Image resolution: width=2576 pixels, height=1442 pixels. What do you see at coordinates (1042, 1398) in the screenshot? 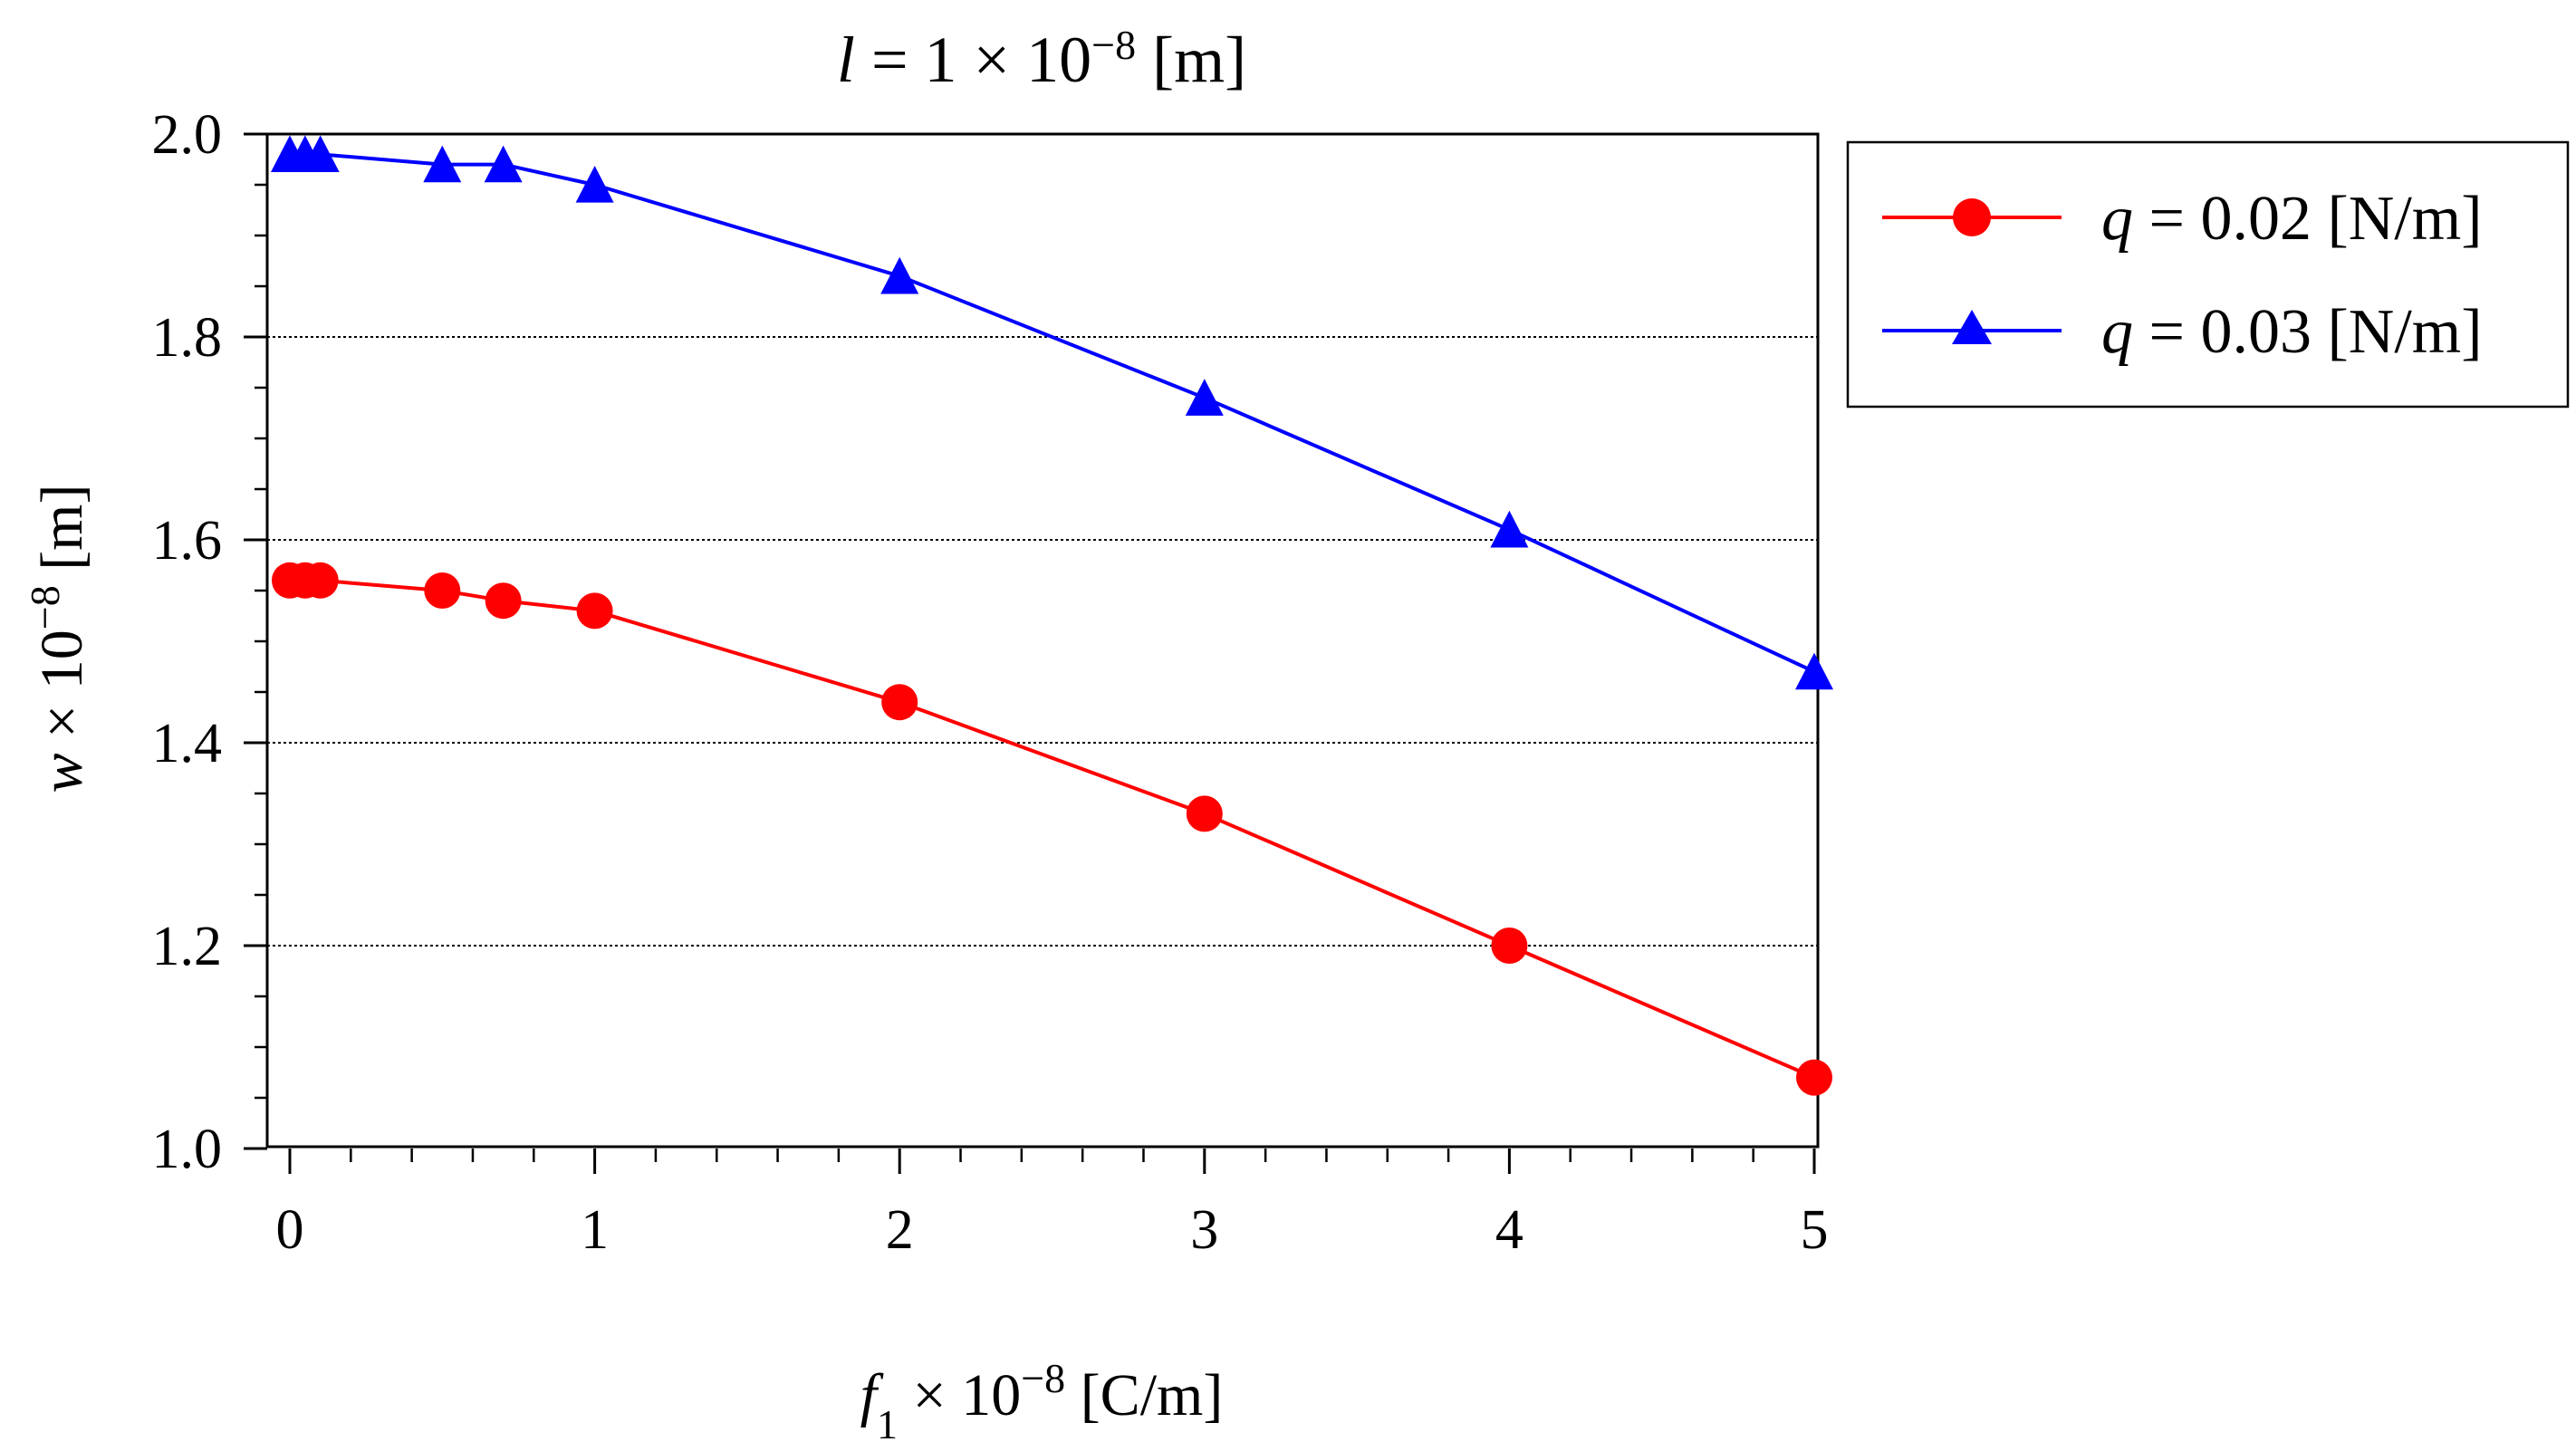
I see `x-axis-title: f1 × 10−8 [C/m]` at bounding box center [1042, 1398].